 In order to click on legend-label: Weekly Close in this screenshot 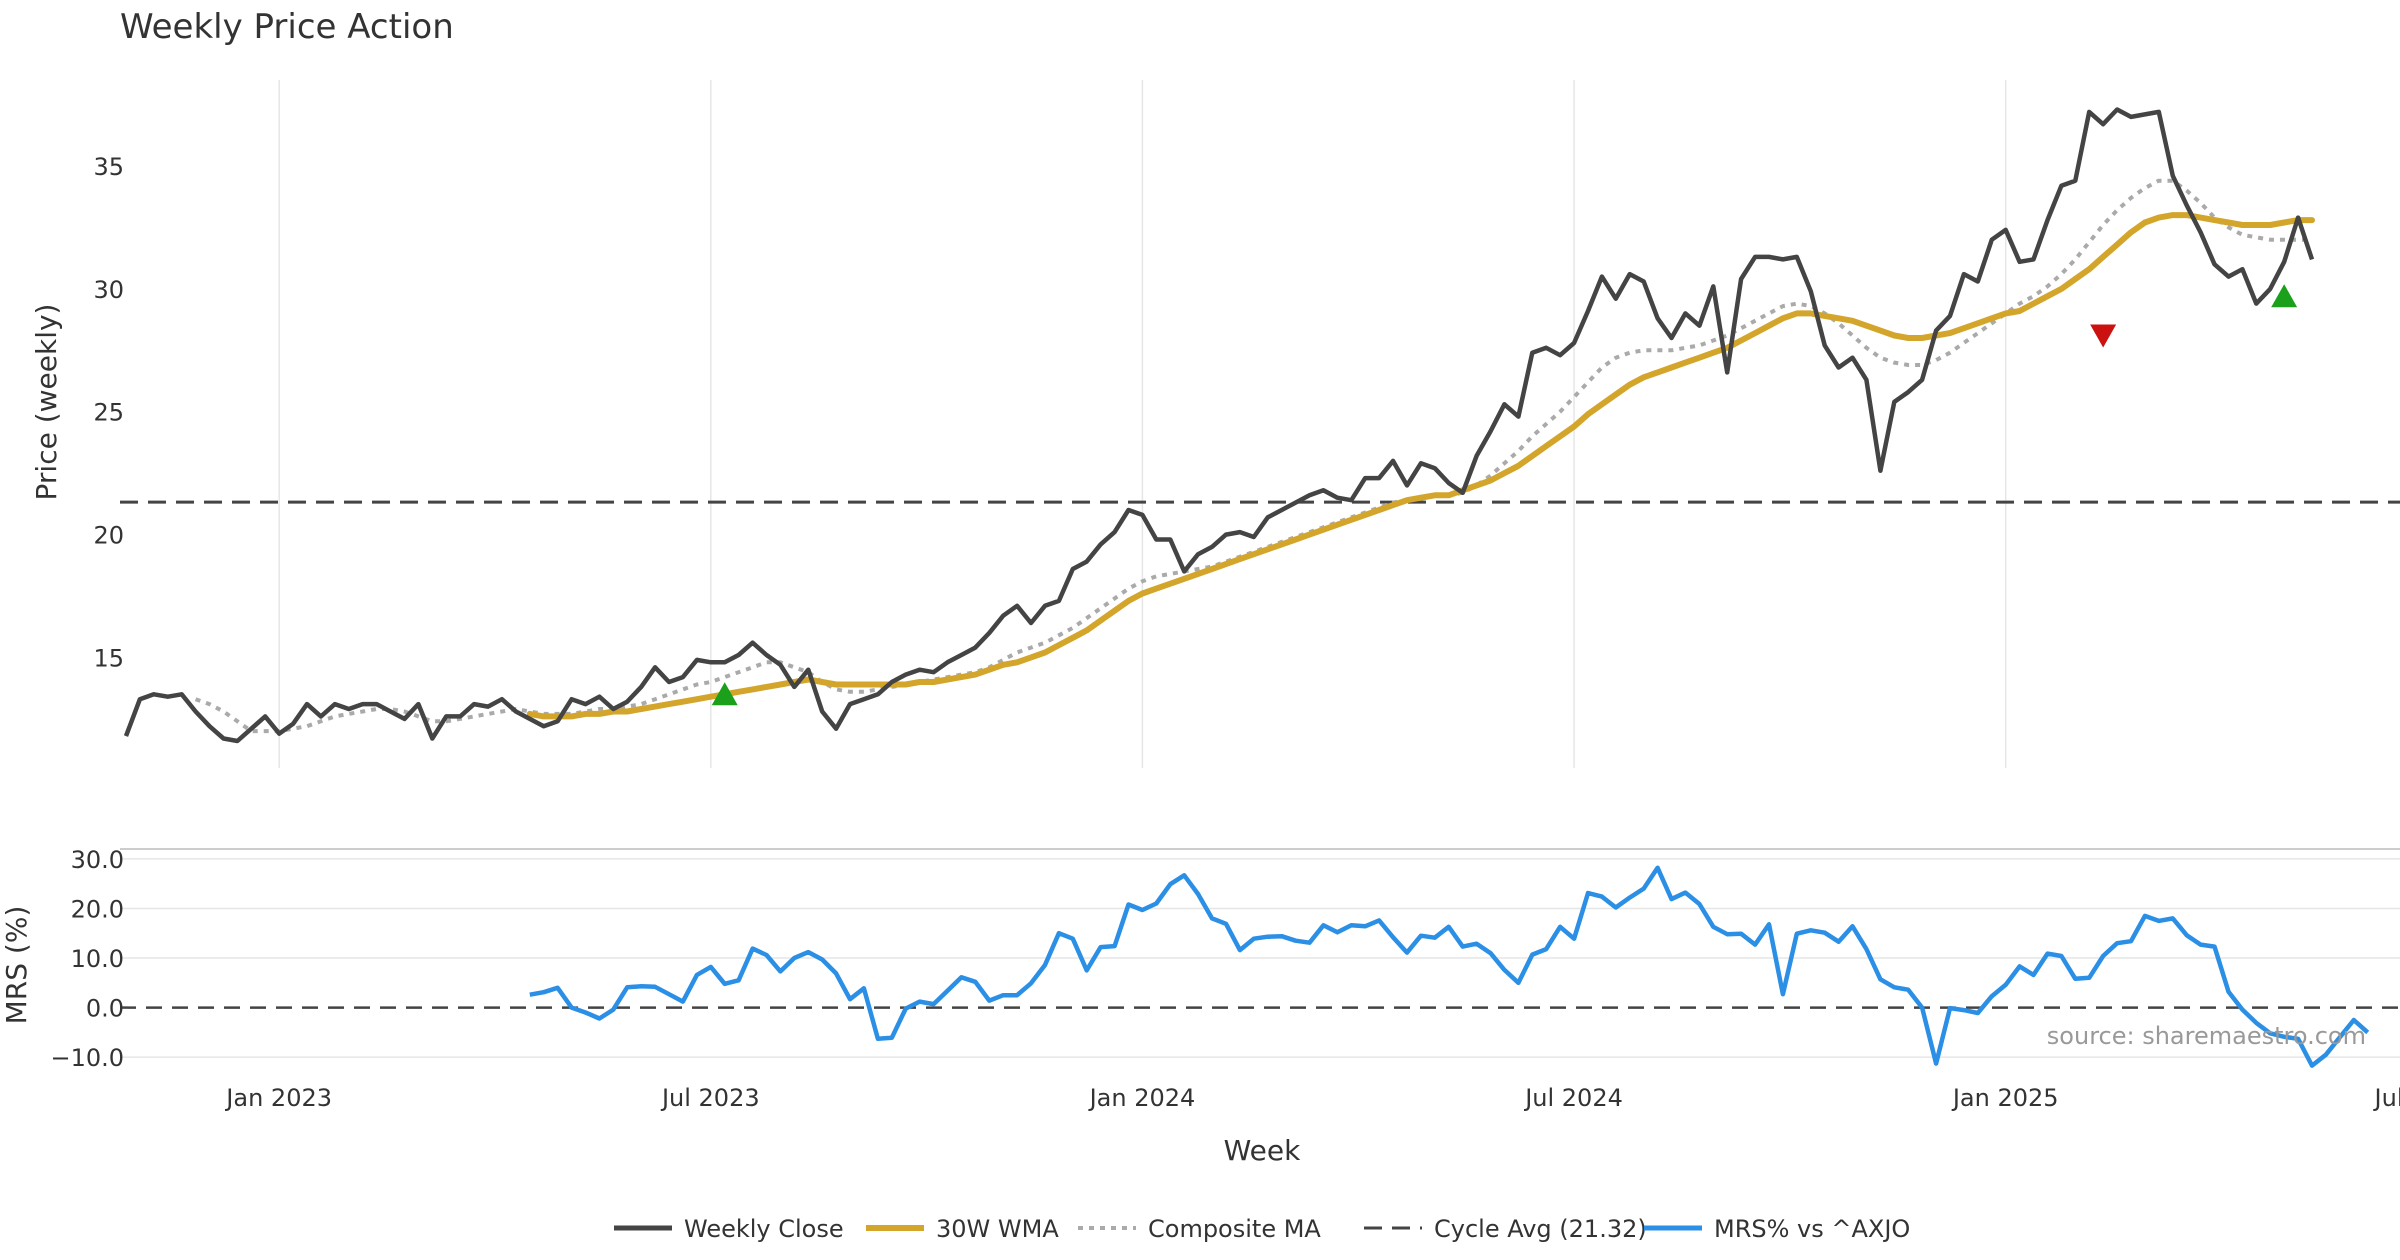, I will do `click(764, 1229)`.